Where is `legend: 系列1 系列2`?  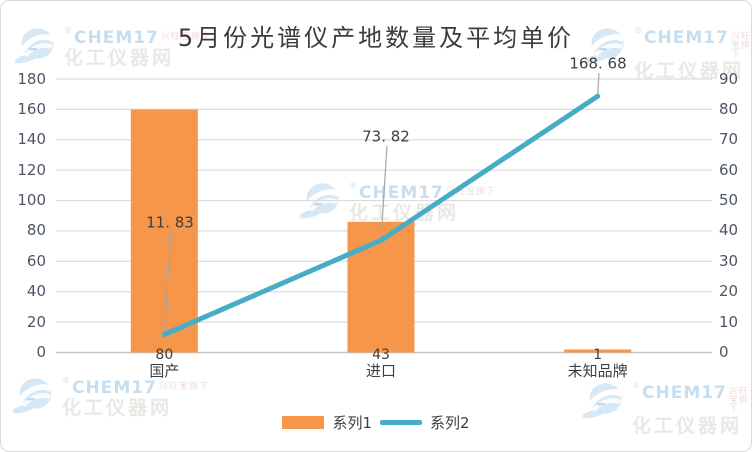
legend: 系列1 系列2 is located at coordinates (376, 422).